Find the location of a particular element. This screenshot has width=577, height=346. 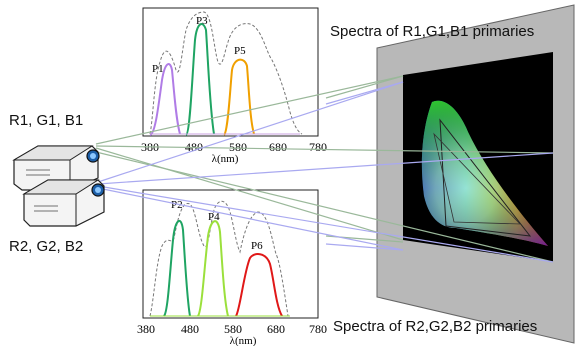

projector-2-vent is located at coordinates (46, 208).